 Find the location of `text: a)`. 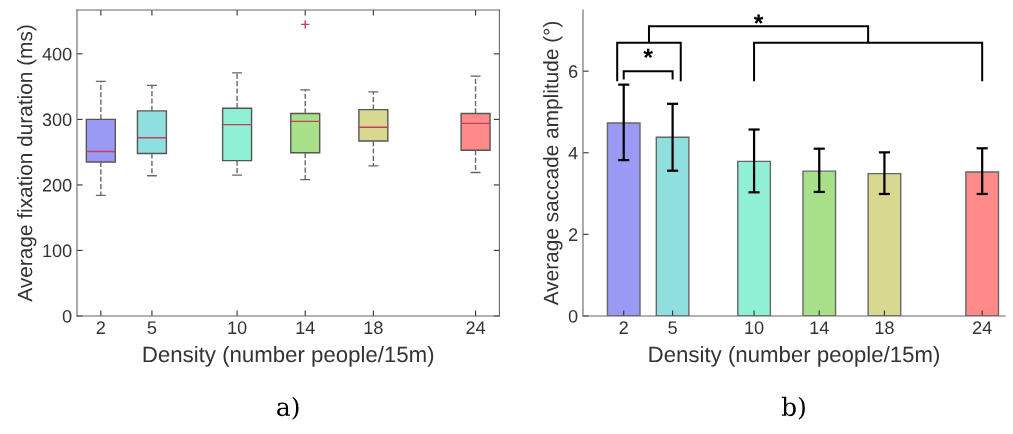

text: a) is located at coordinates (288, 408).